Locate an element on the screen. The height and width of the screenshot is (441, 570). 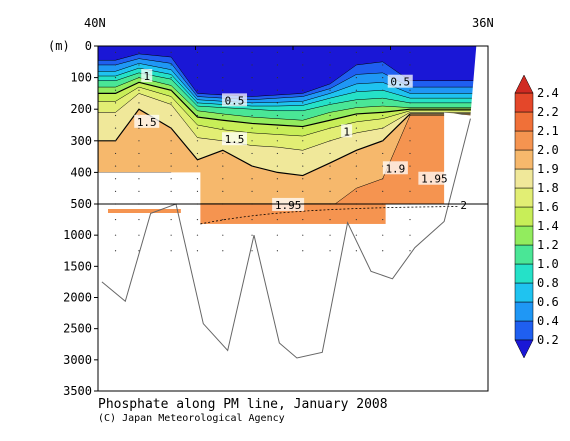
y-tick-label: 100 is located at coordinates (81, 78).